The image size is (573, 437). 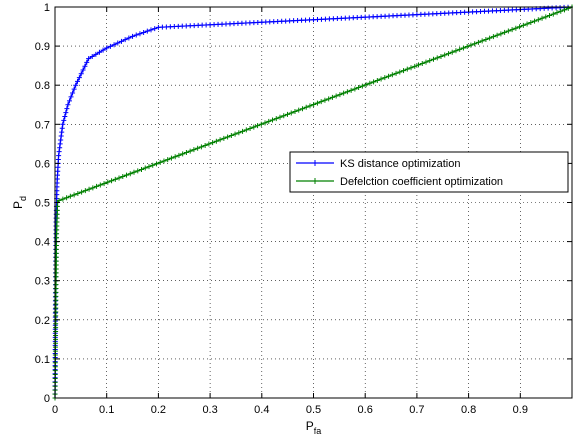 What do you see at coordinates (310, 426) in the screenshot?
I see `x-axis-label-main: P` at bounding box center [310, 426].